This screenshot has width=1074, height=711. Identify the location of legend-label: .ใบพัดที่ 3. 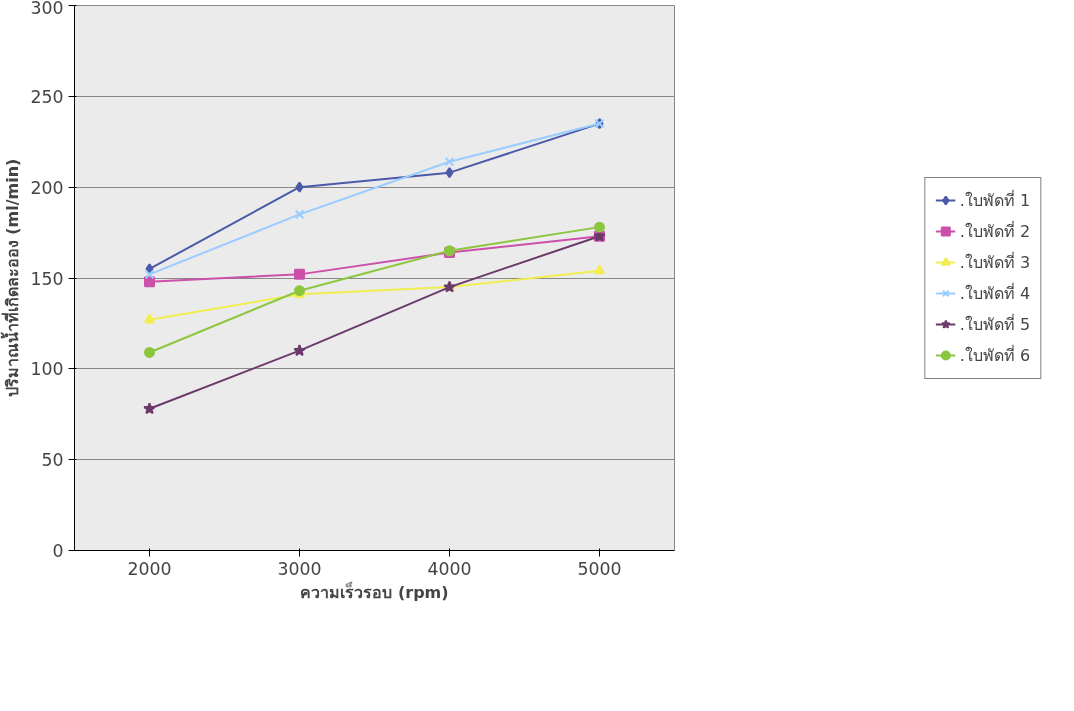
(995, 262).